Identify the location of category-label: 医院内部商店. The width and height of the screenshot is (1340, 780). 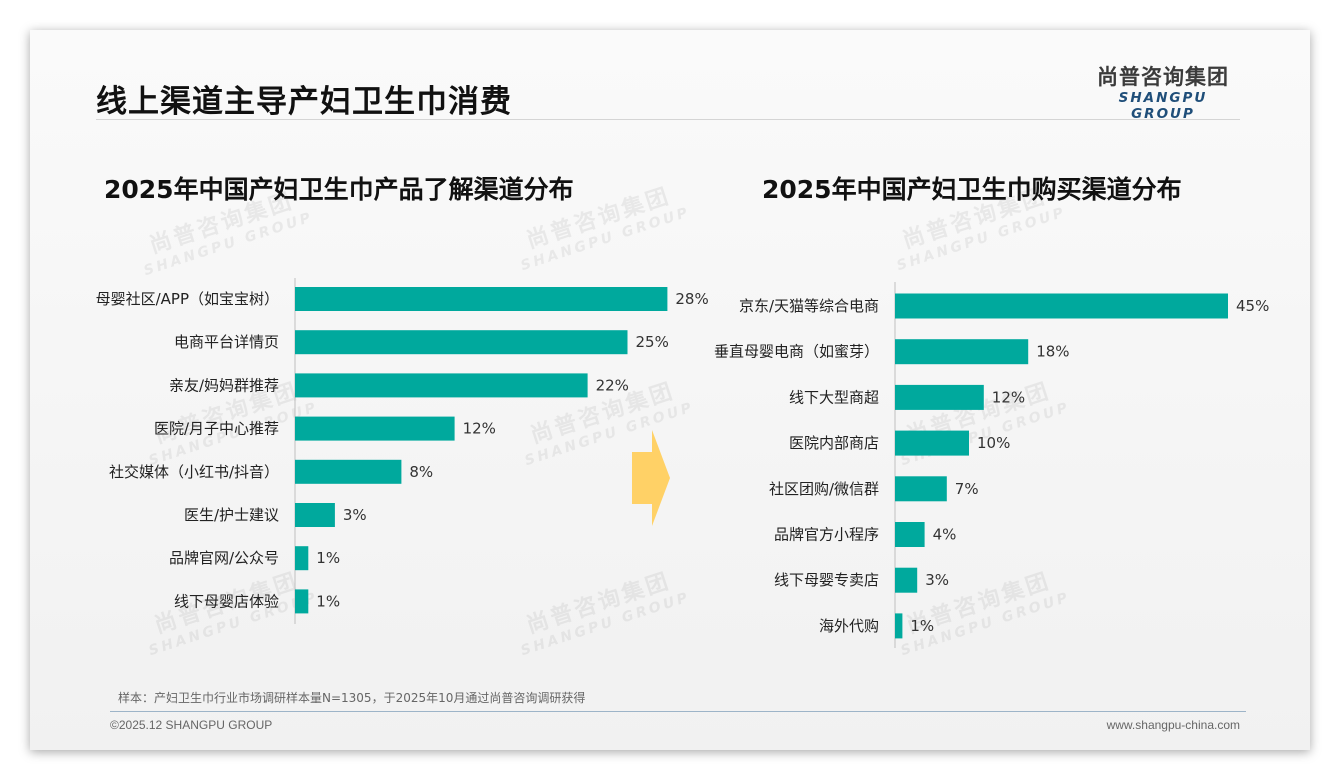
(834, 443).